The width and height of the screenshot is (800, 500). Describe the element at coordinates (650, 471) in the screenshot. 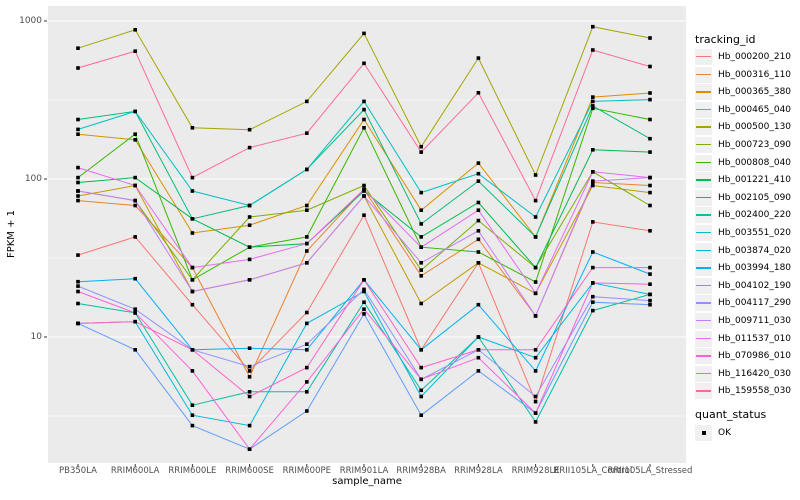

I see `x-tick-label: RRII105LA_Stressed` at that location.